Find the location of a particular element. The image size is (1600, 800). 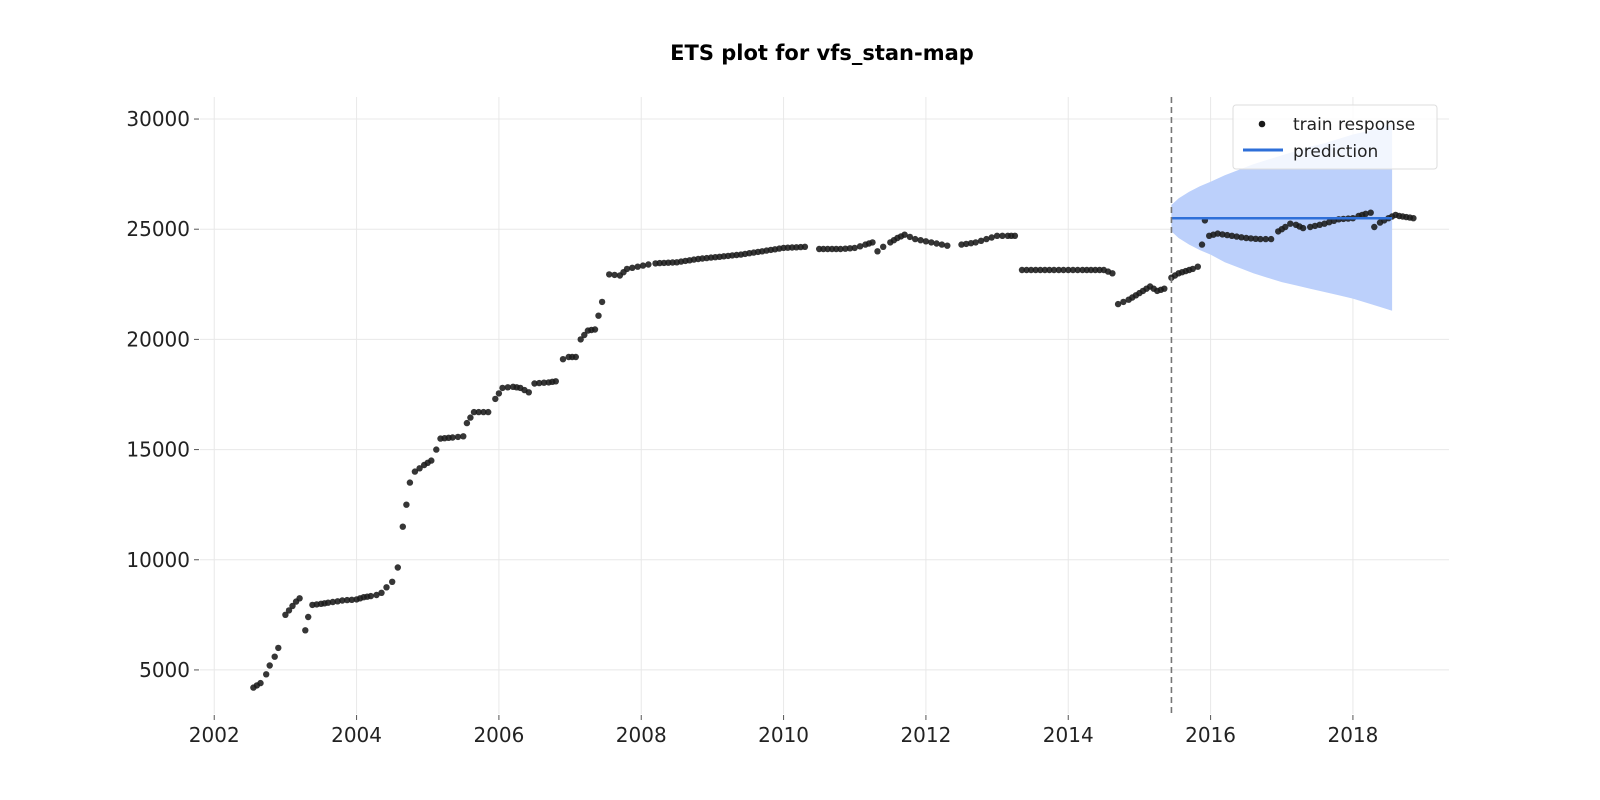

x-axis-ticks: 2002 2004 2006 2008 2010 2012 2014 2016 2018 is located at coordinates (783, 731).